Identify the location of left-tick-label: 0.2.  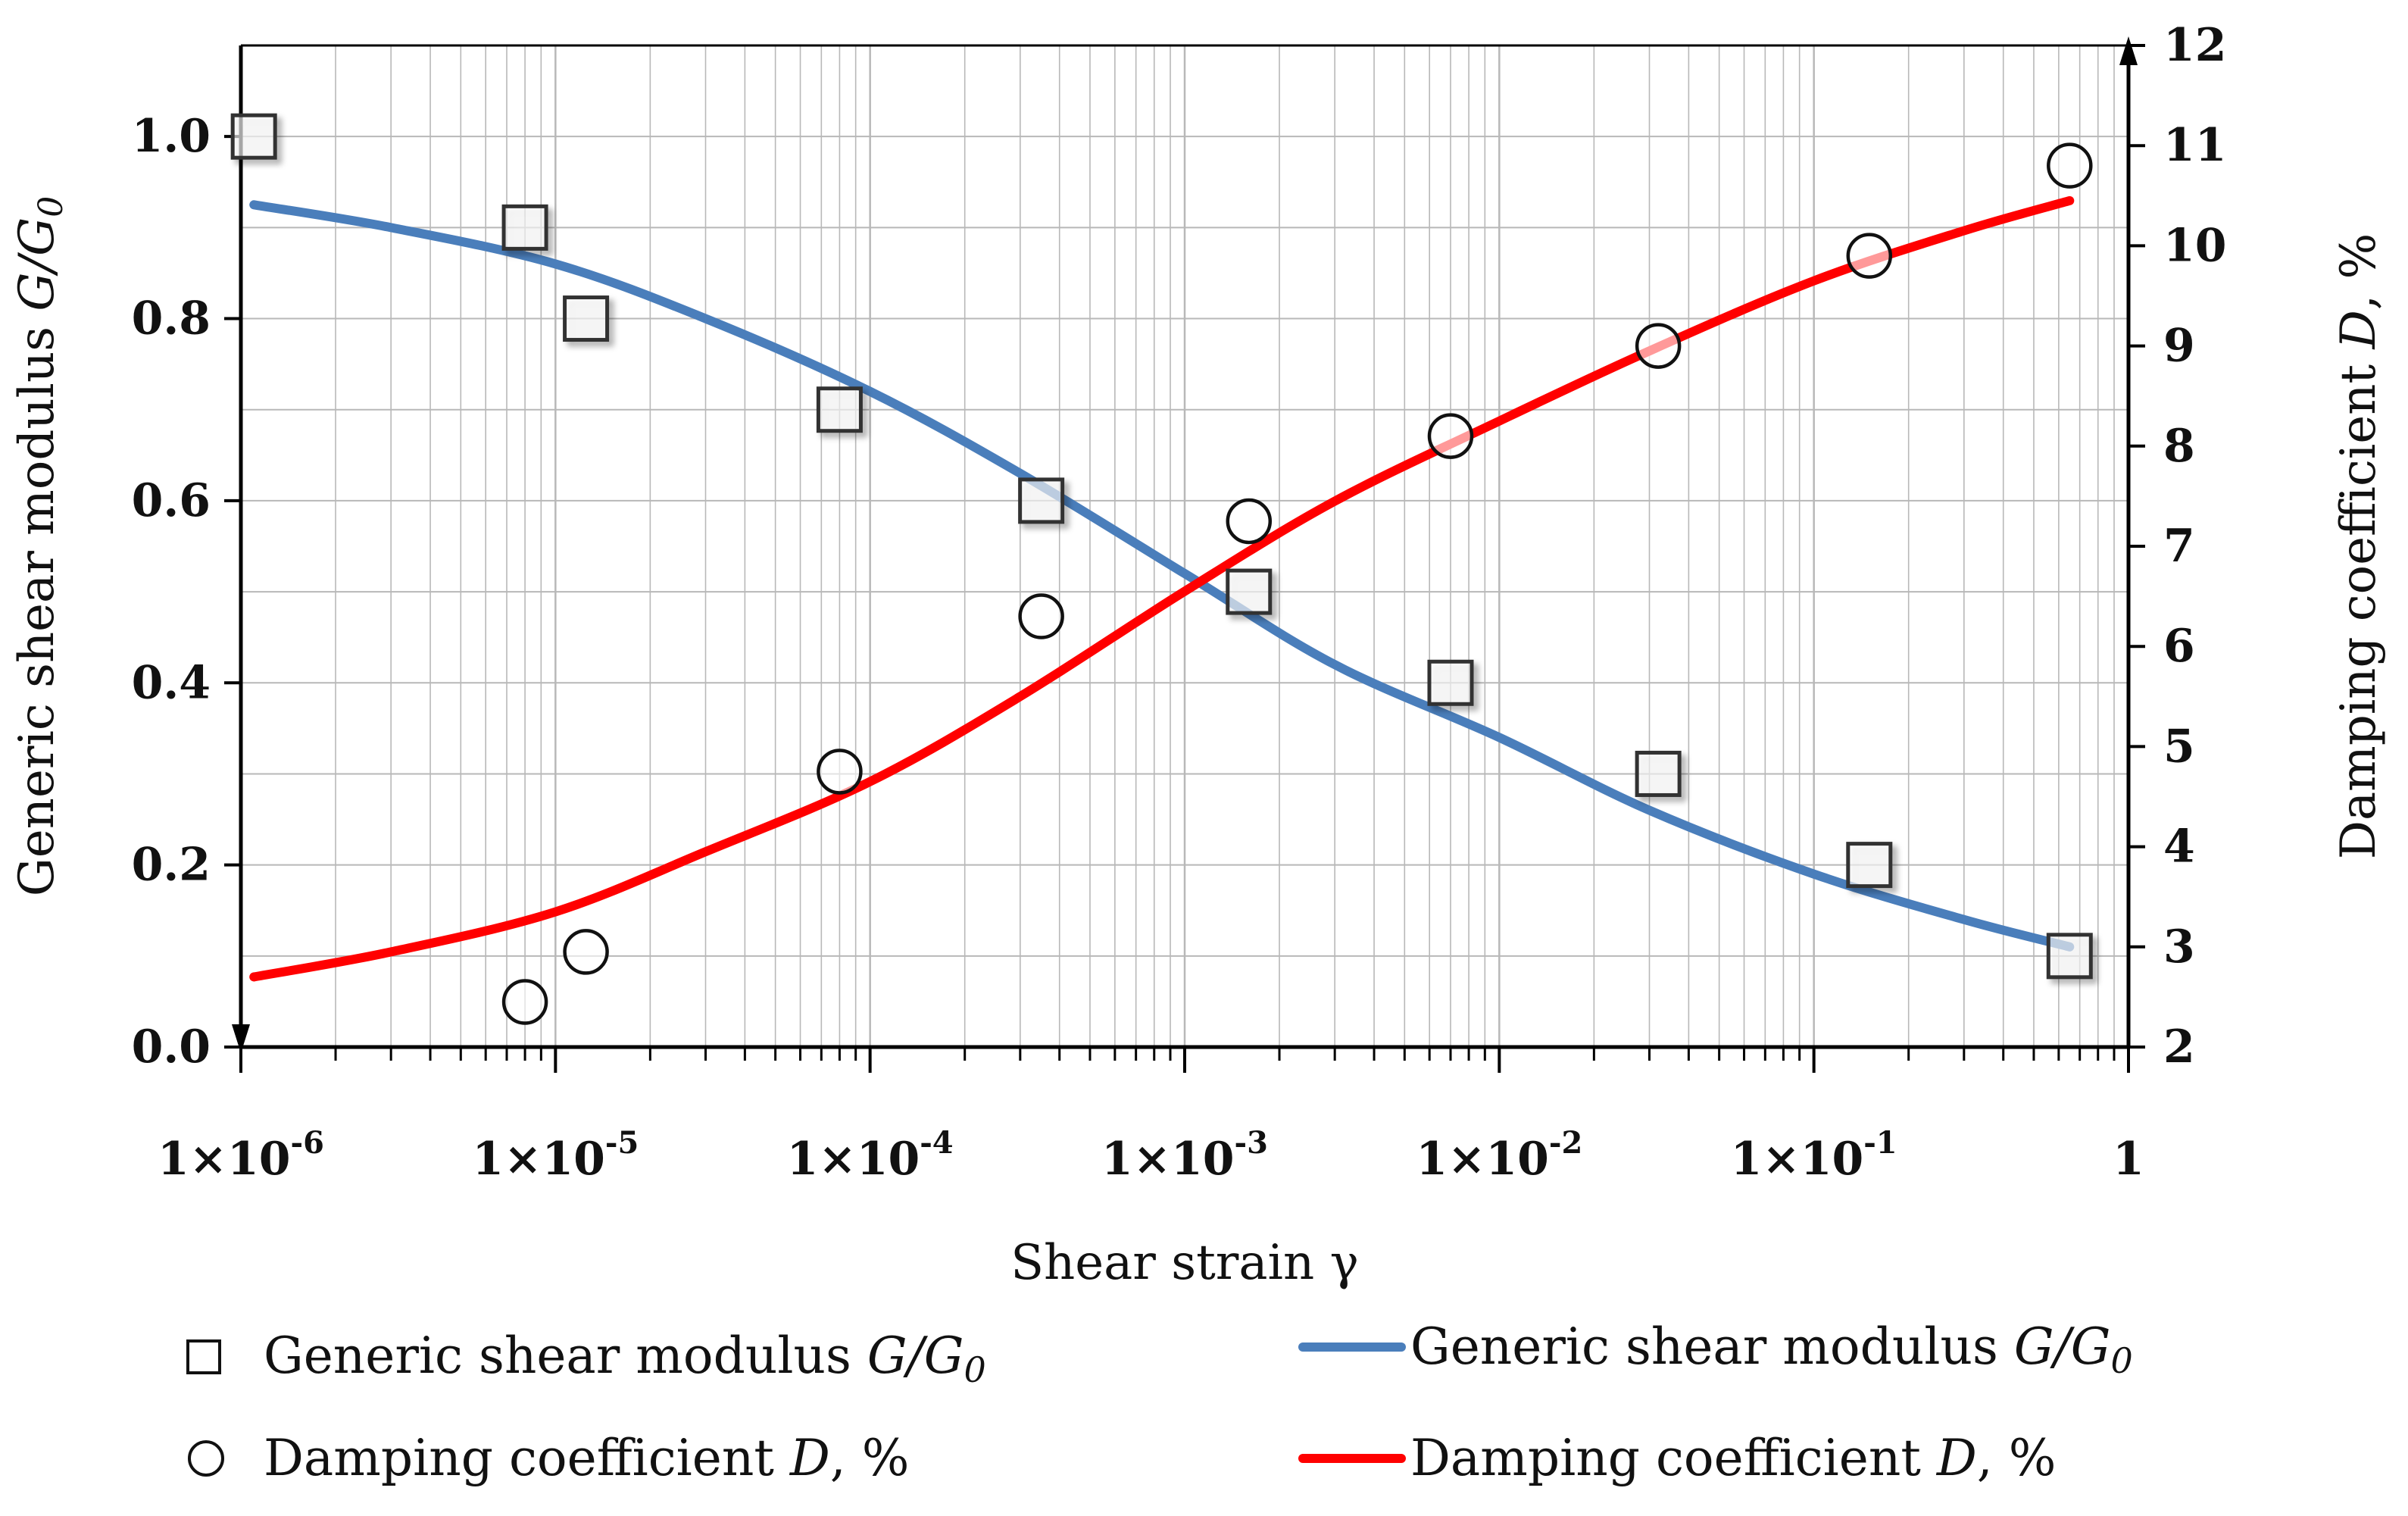
(171, 865).